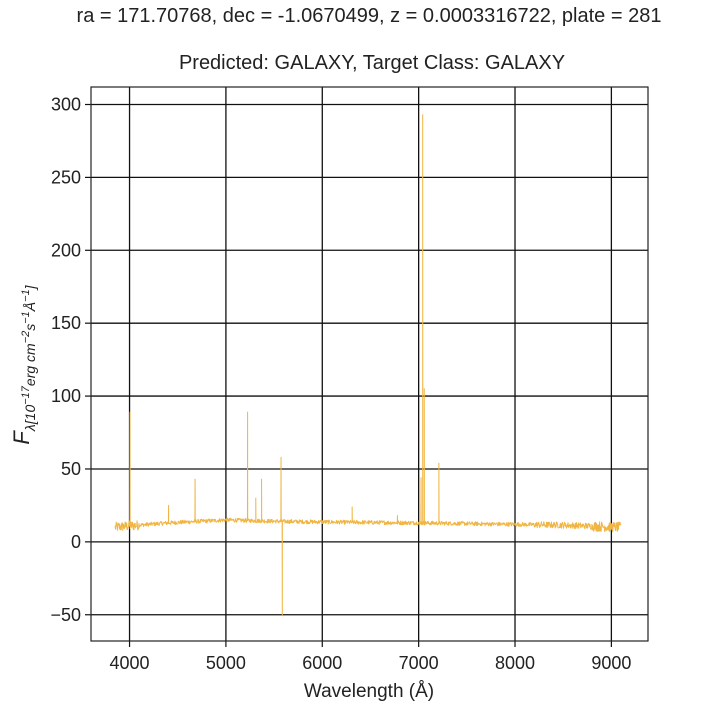  What do you see at coordinates (419, 663) in the screenshot?
I see `x-tick-label: 7000` at bounding box center [419, 663].